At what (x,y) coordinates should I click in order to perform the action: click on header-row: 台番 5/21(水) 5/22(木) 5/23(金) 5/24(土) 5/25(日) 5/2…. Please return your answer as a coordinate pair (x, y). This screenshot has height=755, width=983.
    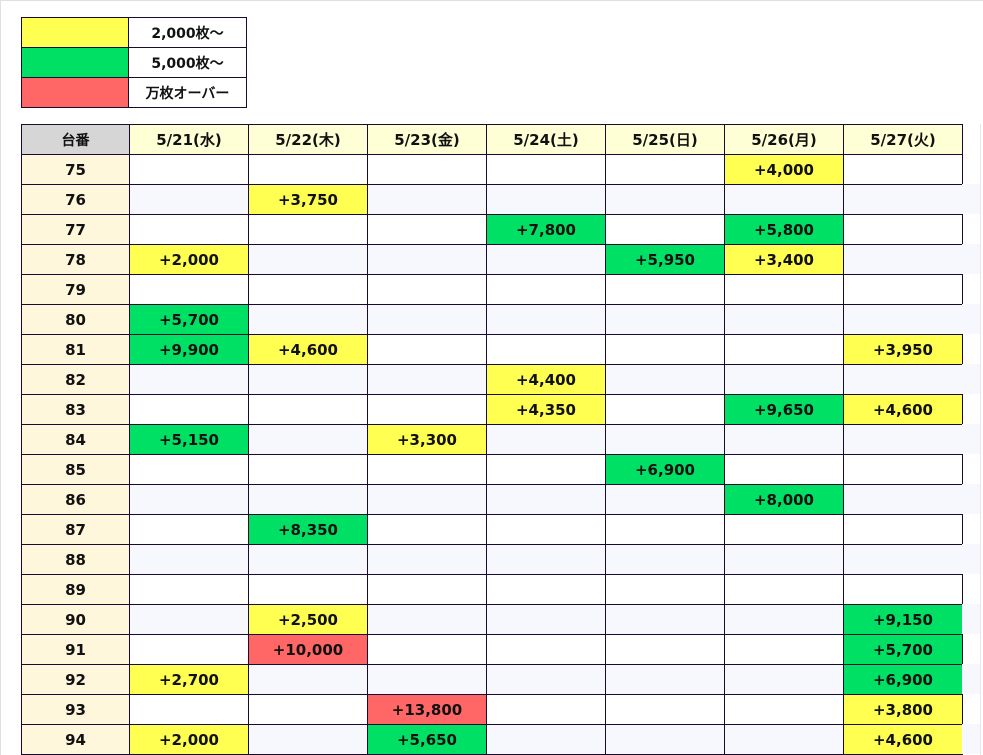
    Looking at the image, I should click on (492, 139).